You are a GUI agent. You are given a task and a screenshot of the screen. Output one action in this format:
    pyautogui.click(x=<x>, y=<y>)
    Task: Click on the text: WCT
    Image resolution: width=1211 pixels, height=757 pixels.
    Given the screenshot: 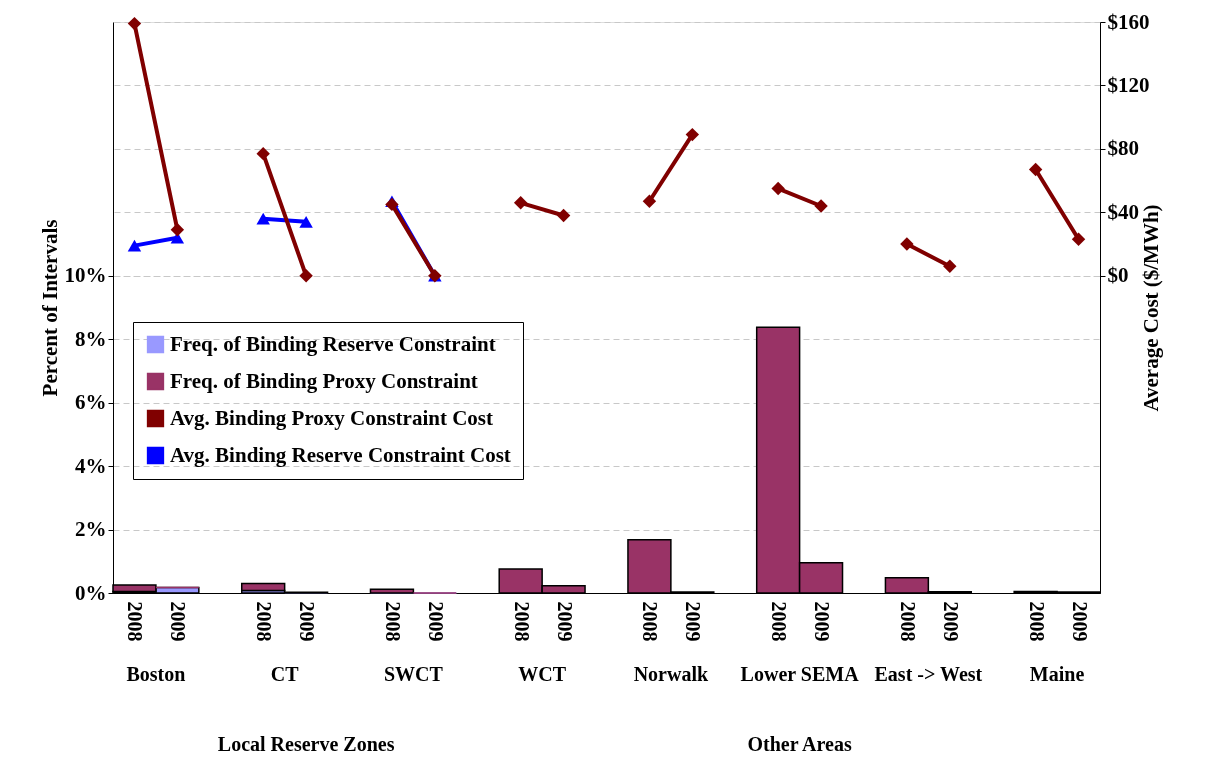 What is the action you would take?
    pyautogui.click(x=542, y=674)
    